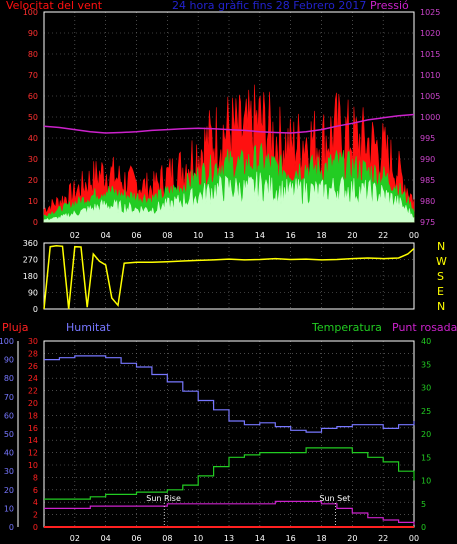  What do you see at coordinates (33, 453) in the screenshot?
I see `rain-ytick: 12` at bounding box center [33, 453].